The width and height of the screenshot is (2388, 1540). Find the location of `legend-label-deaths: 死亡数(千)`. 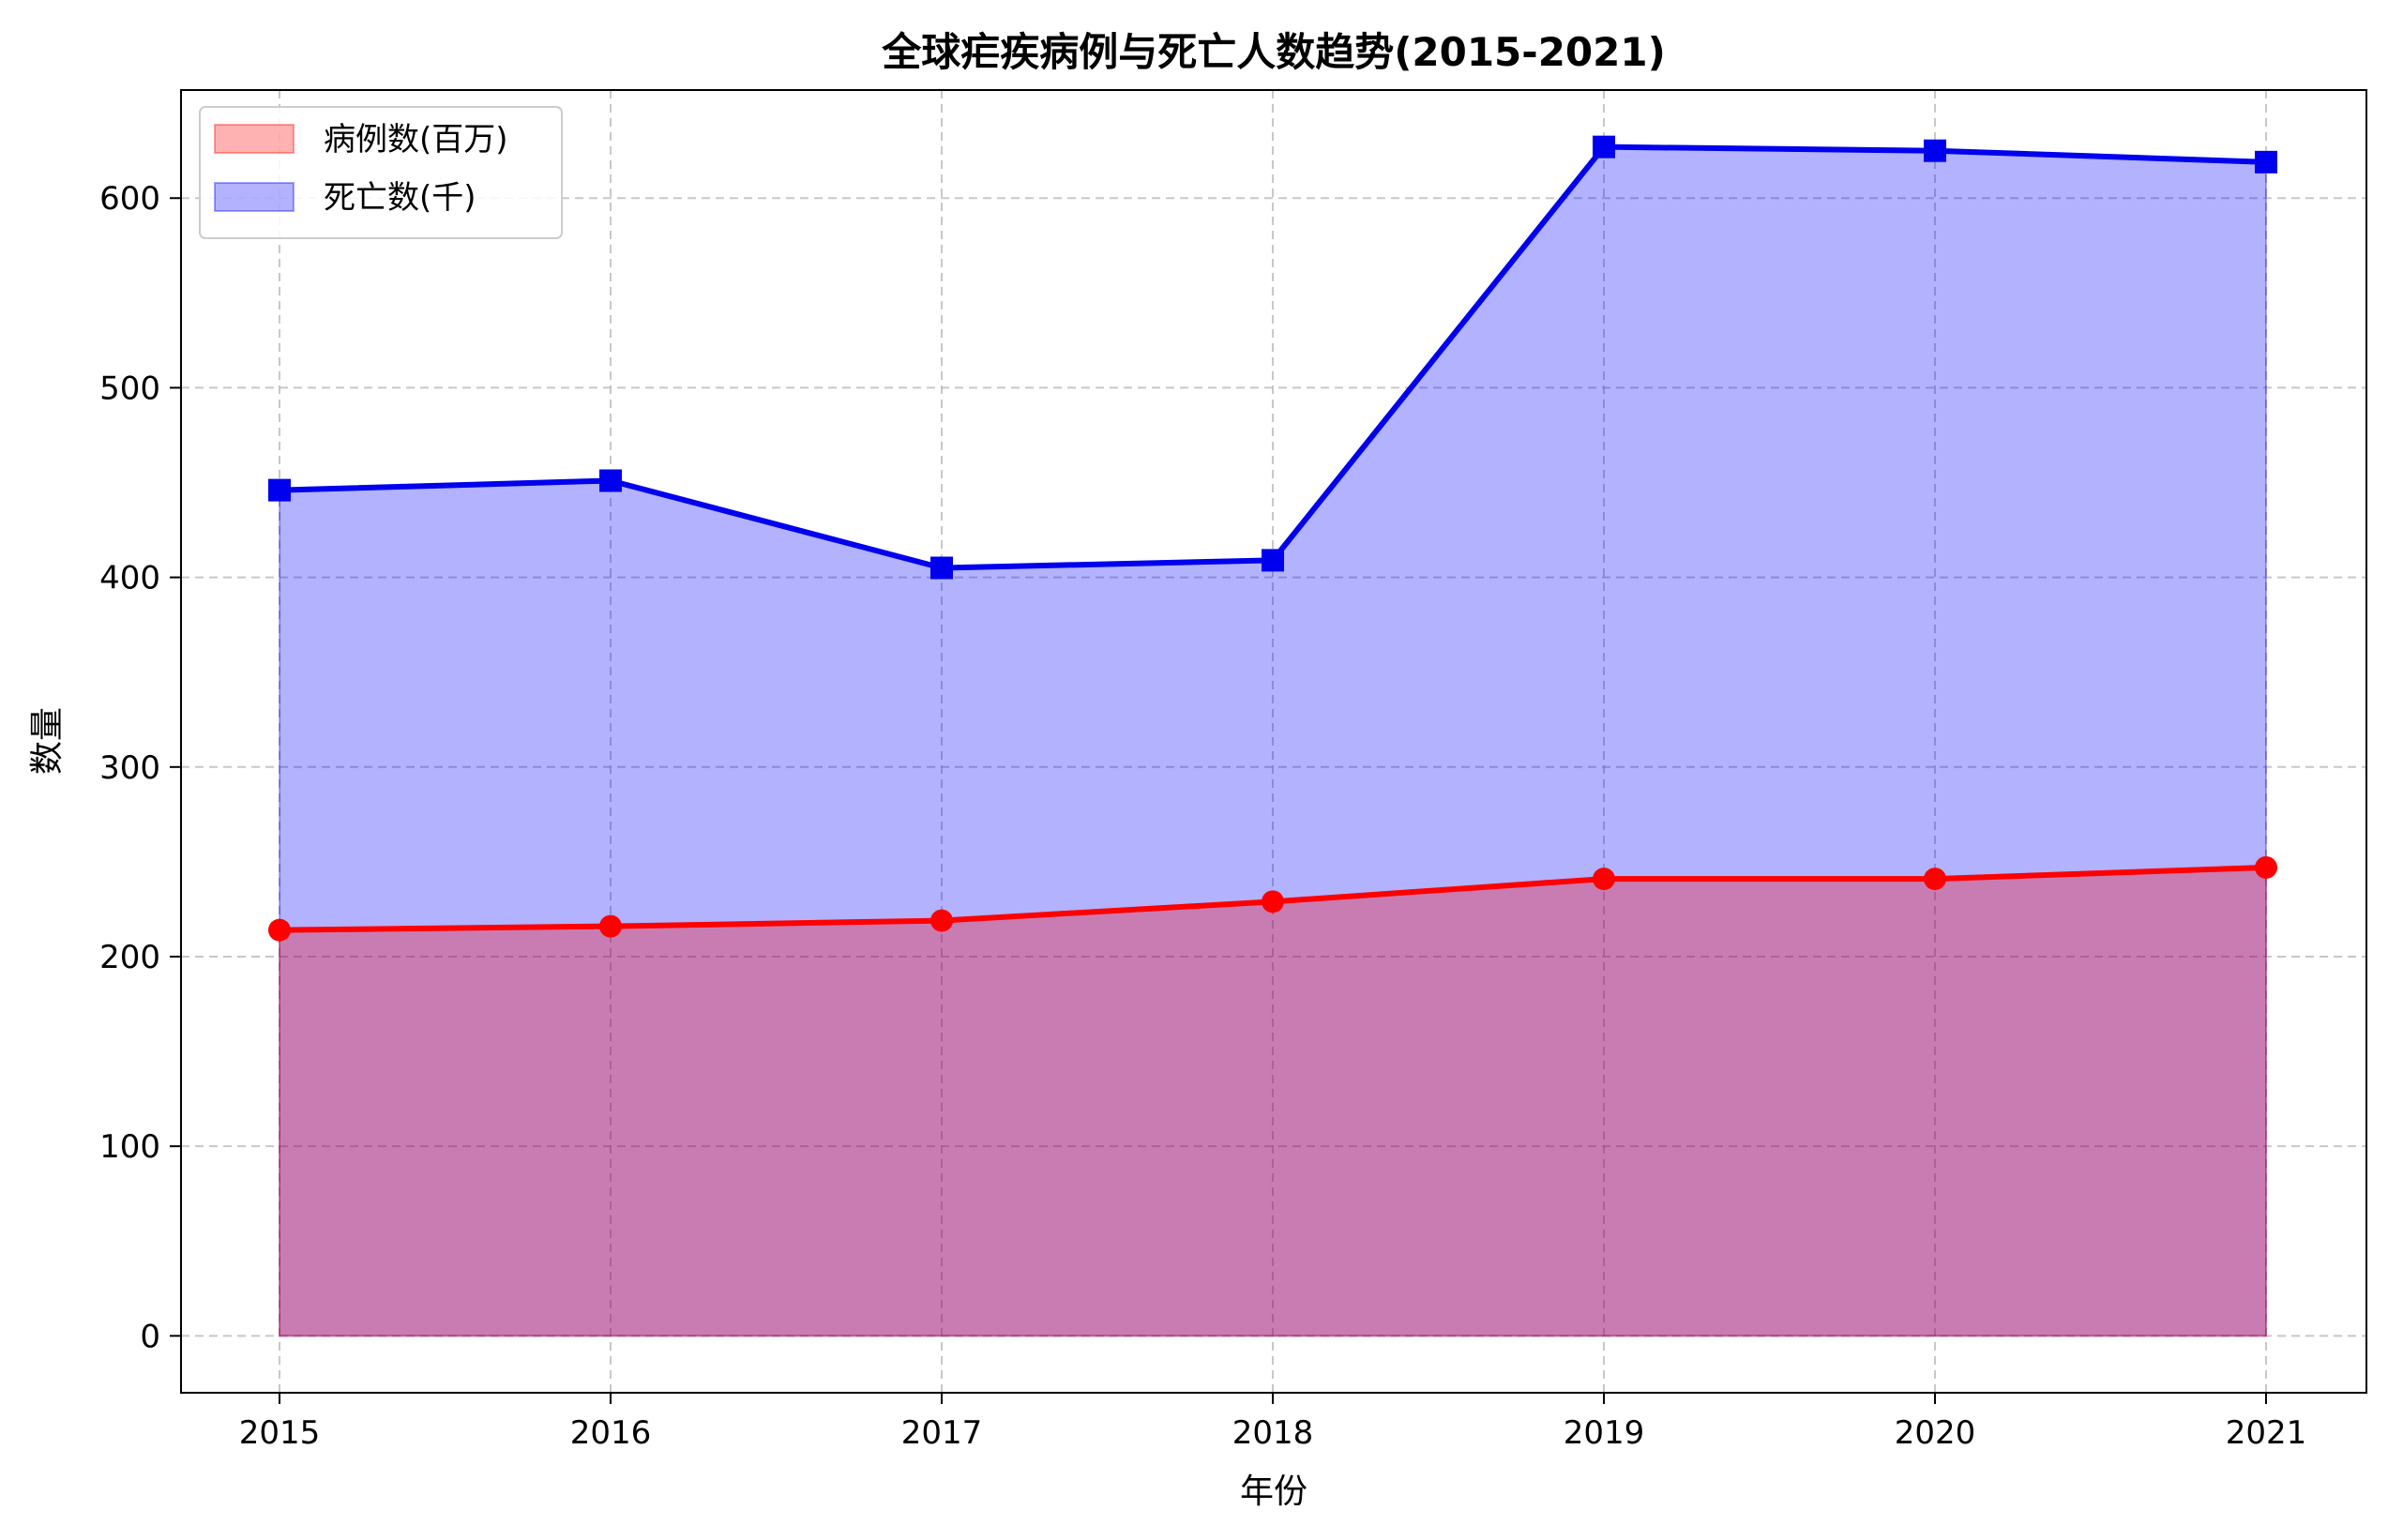

legend-label-deaths: 死亡数(千) is located at coordinates (400, 198).